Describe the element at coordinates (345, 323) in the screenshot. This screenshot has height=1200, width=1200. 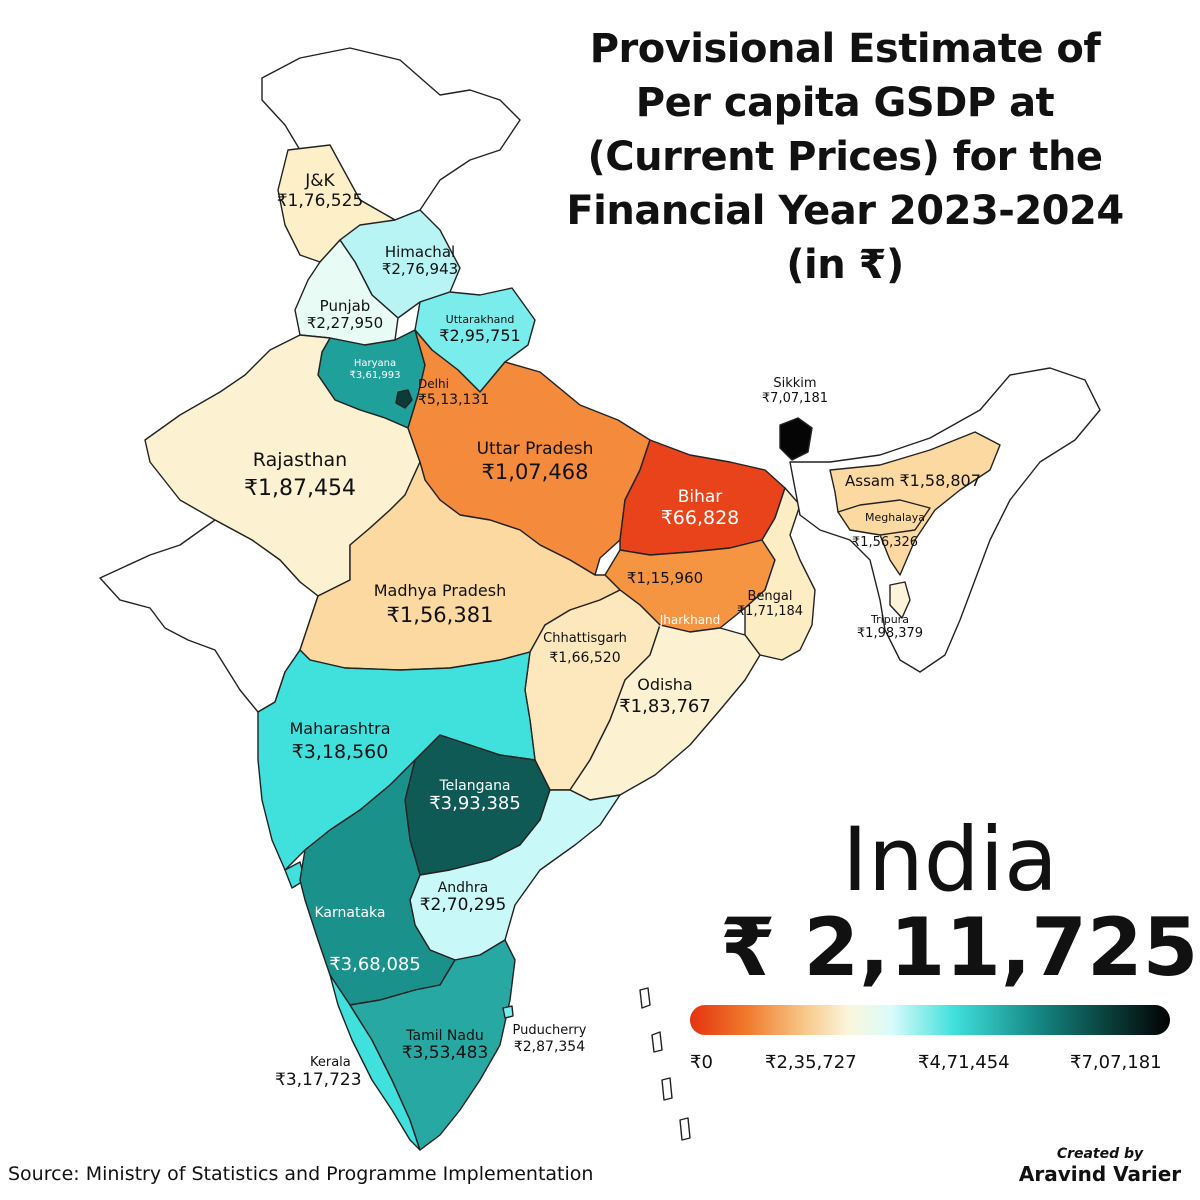
I see `label-punjab-value: ₹2,27,950` at that location.